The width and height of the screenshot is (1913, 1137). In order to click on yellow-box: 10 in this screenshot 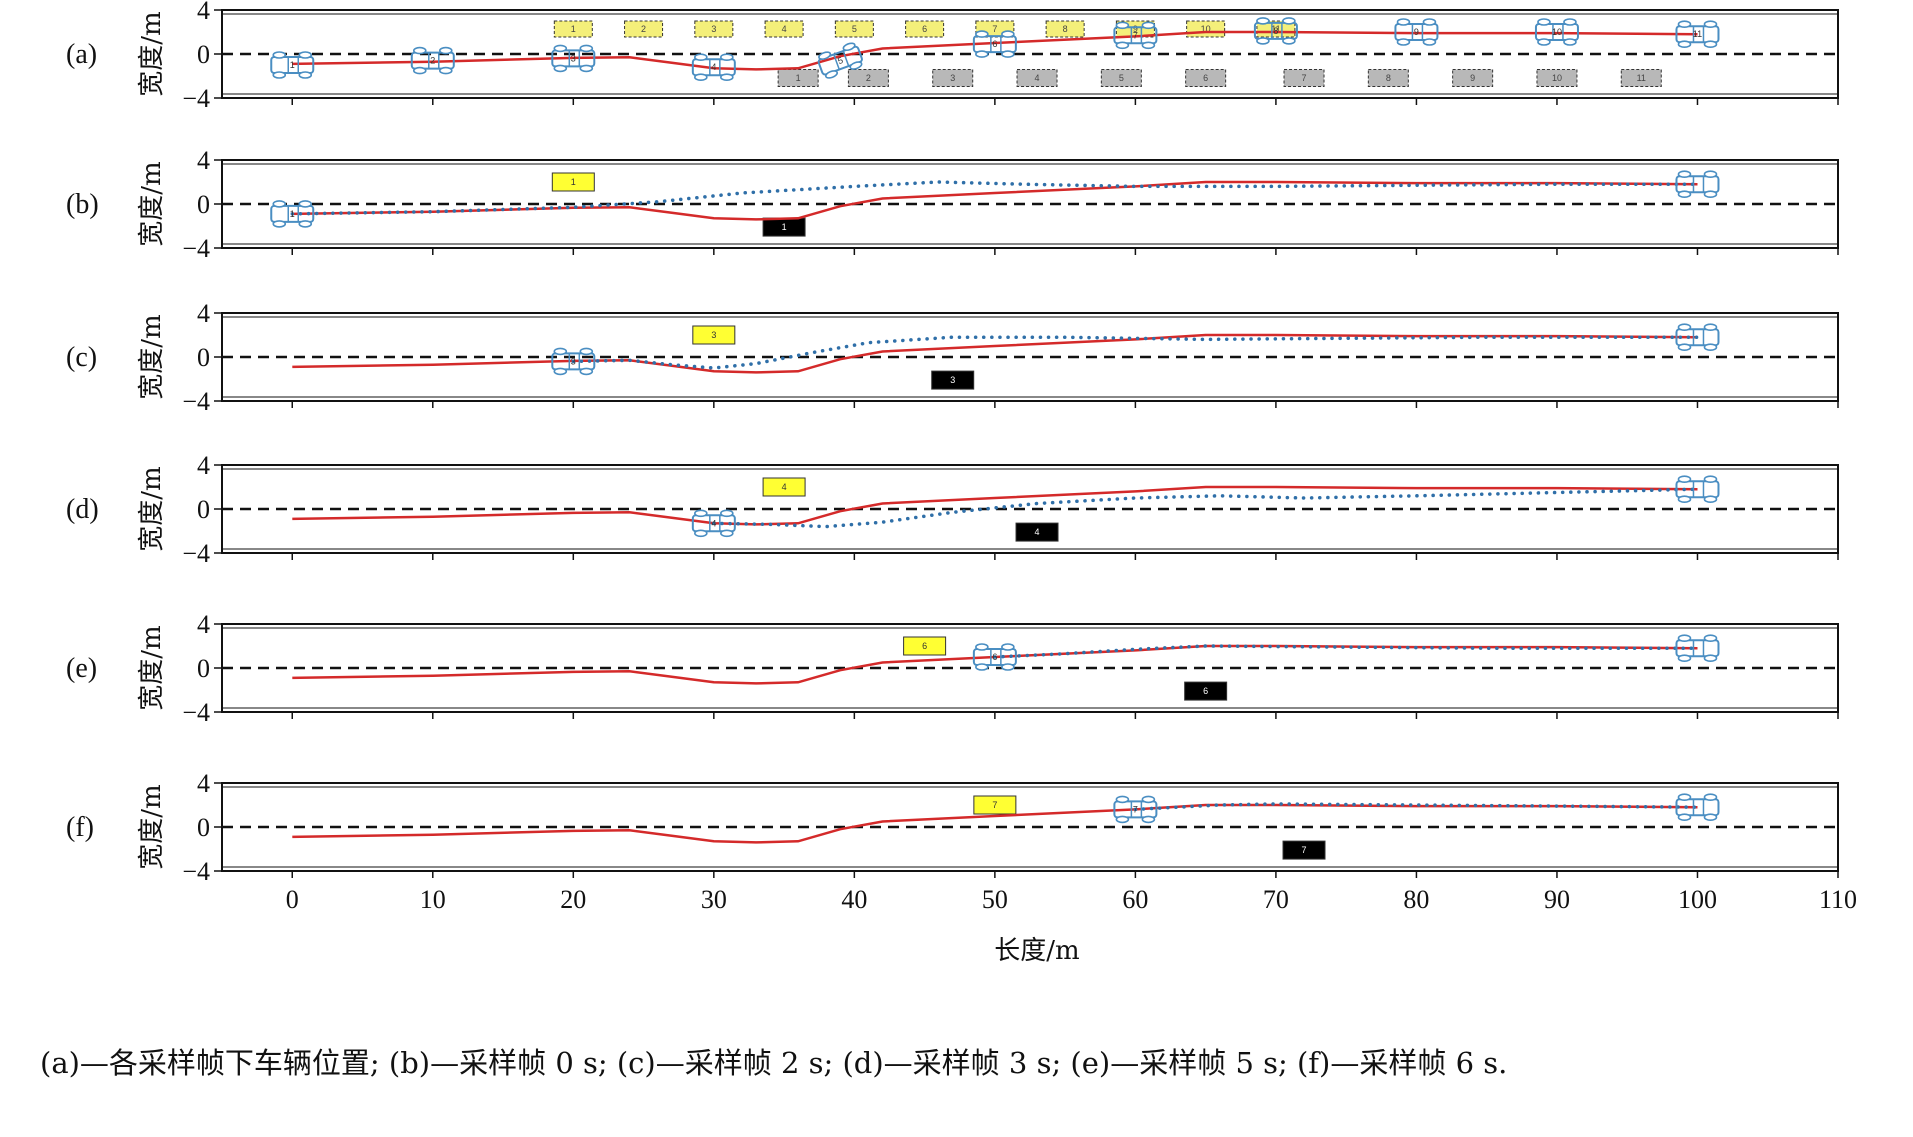, I will do `click(1206, 29)`.